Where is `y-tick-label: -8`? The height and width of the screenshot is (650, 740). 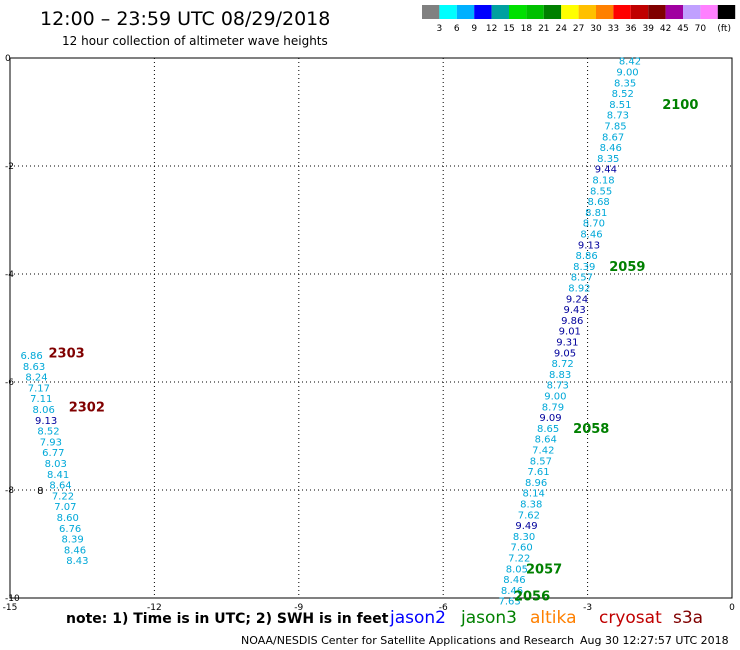
y-tick-label: -8 is located at coordinates (9, 491).